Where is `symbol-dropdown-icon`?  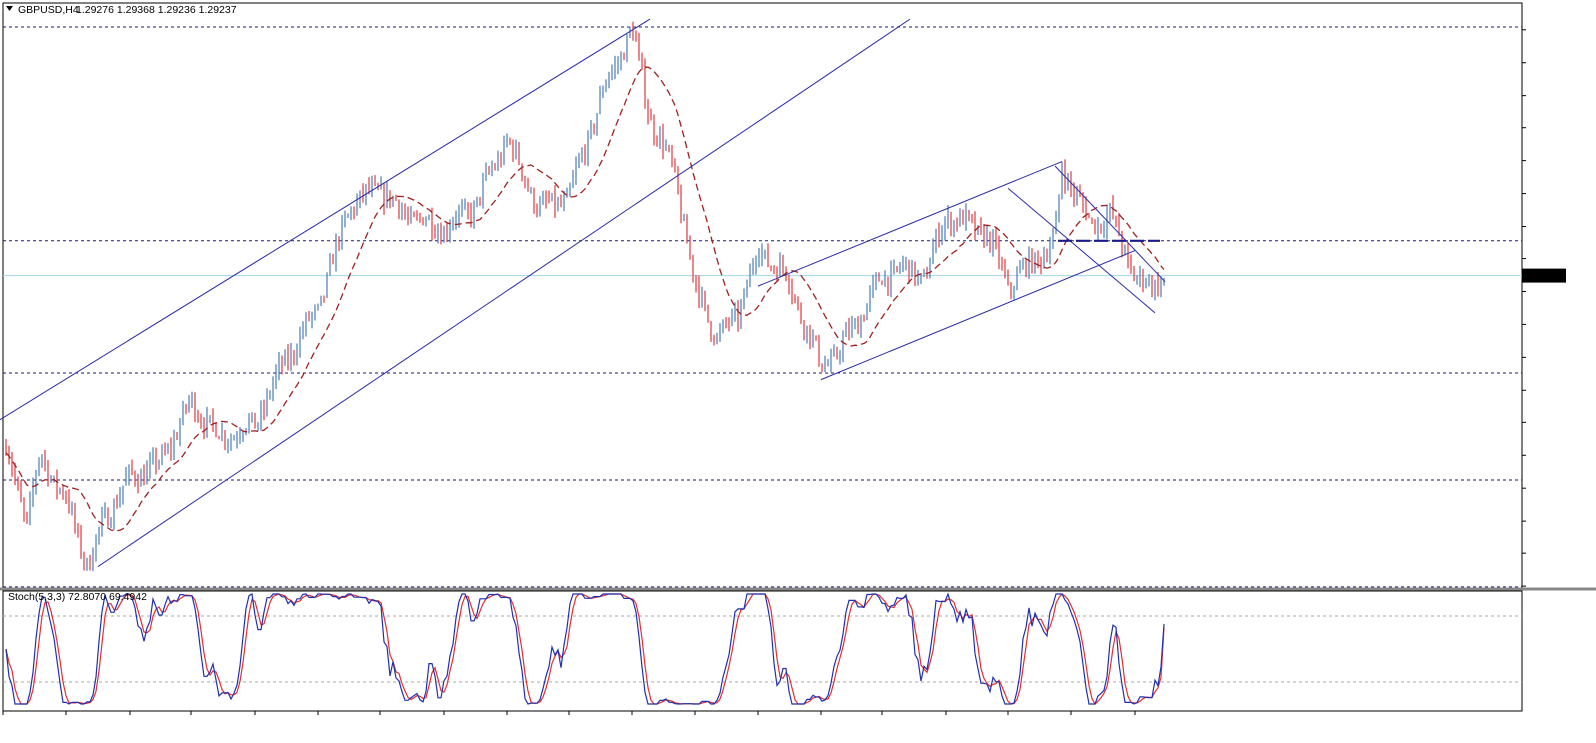 symbol-dropdown-icon is located at coordinates (9, 8).